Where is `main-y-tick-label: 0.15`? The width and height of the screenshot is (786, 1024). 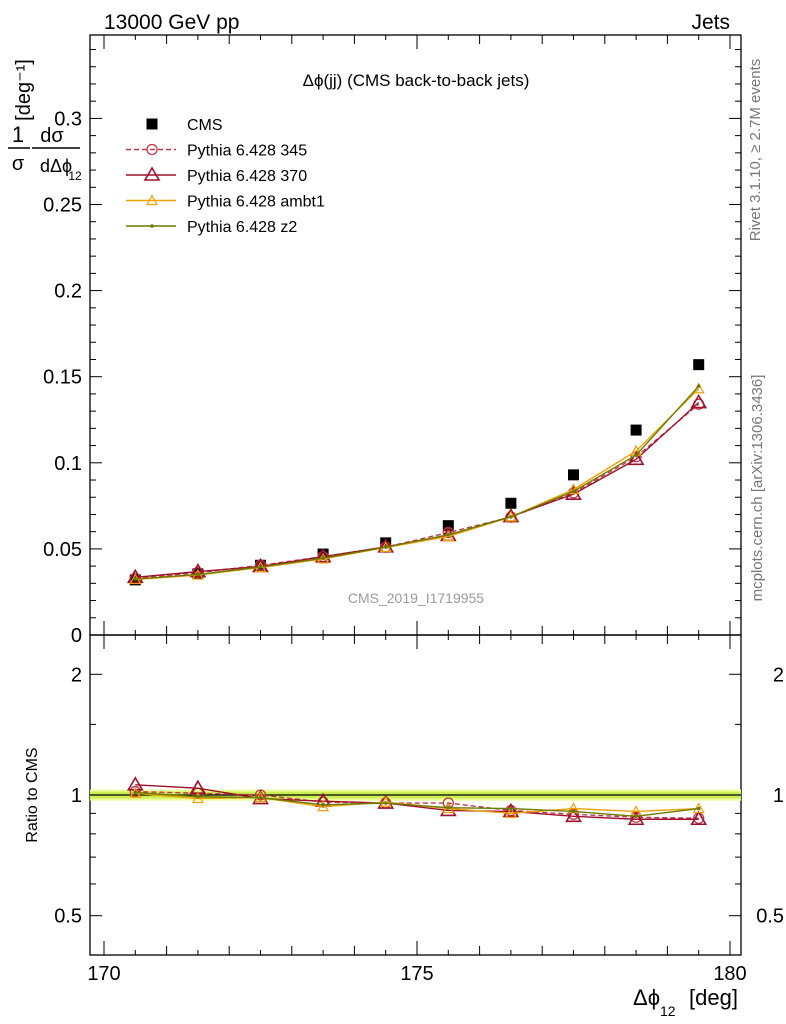 main-y-tick-label: 0.15 is located at coordinates (62, 378).